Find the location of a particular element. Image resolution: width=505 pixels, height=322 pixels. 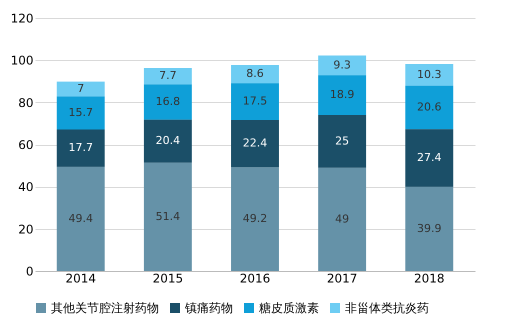

data-label: 8.6 is located at coordinates (255, 73).